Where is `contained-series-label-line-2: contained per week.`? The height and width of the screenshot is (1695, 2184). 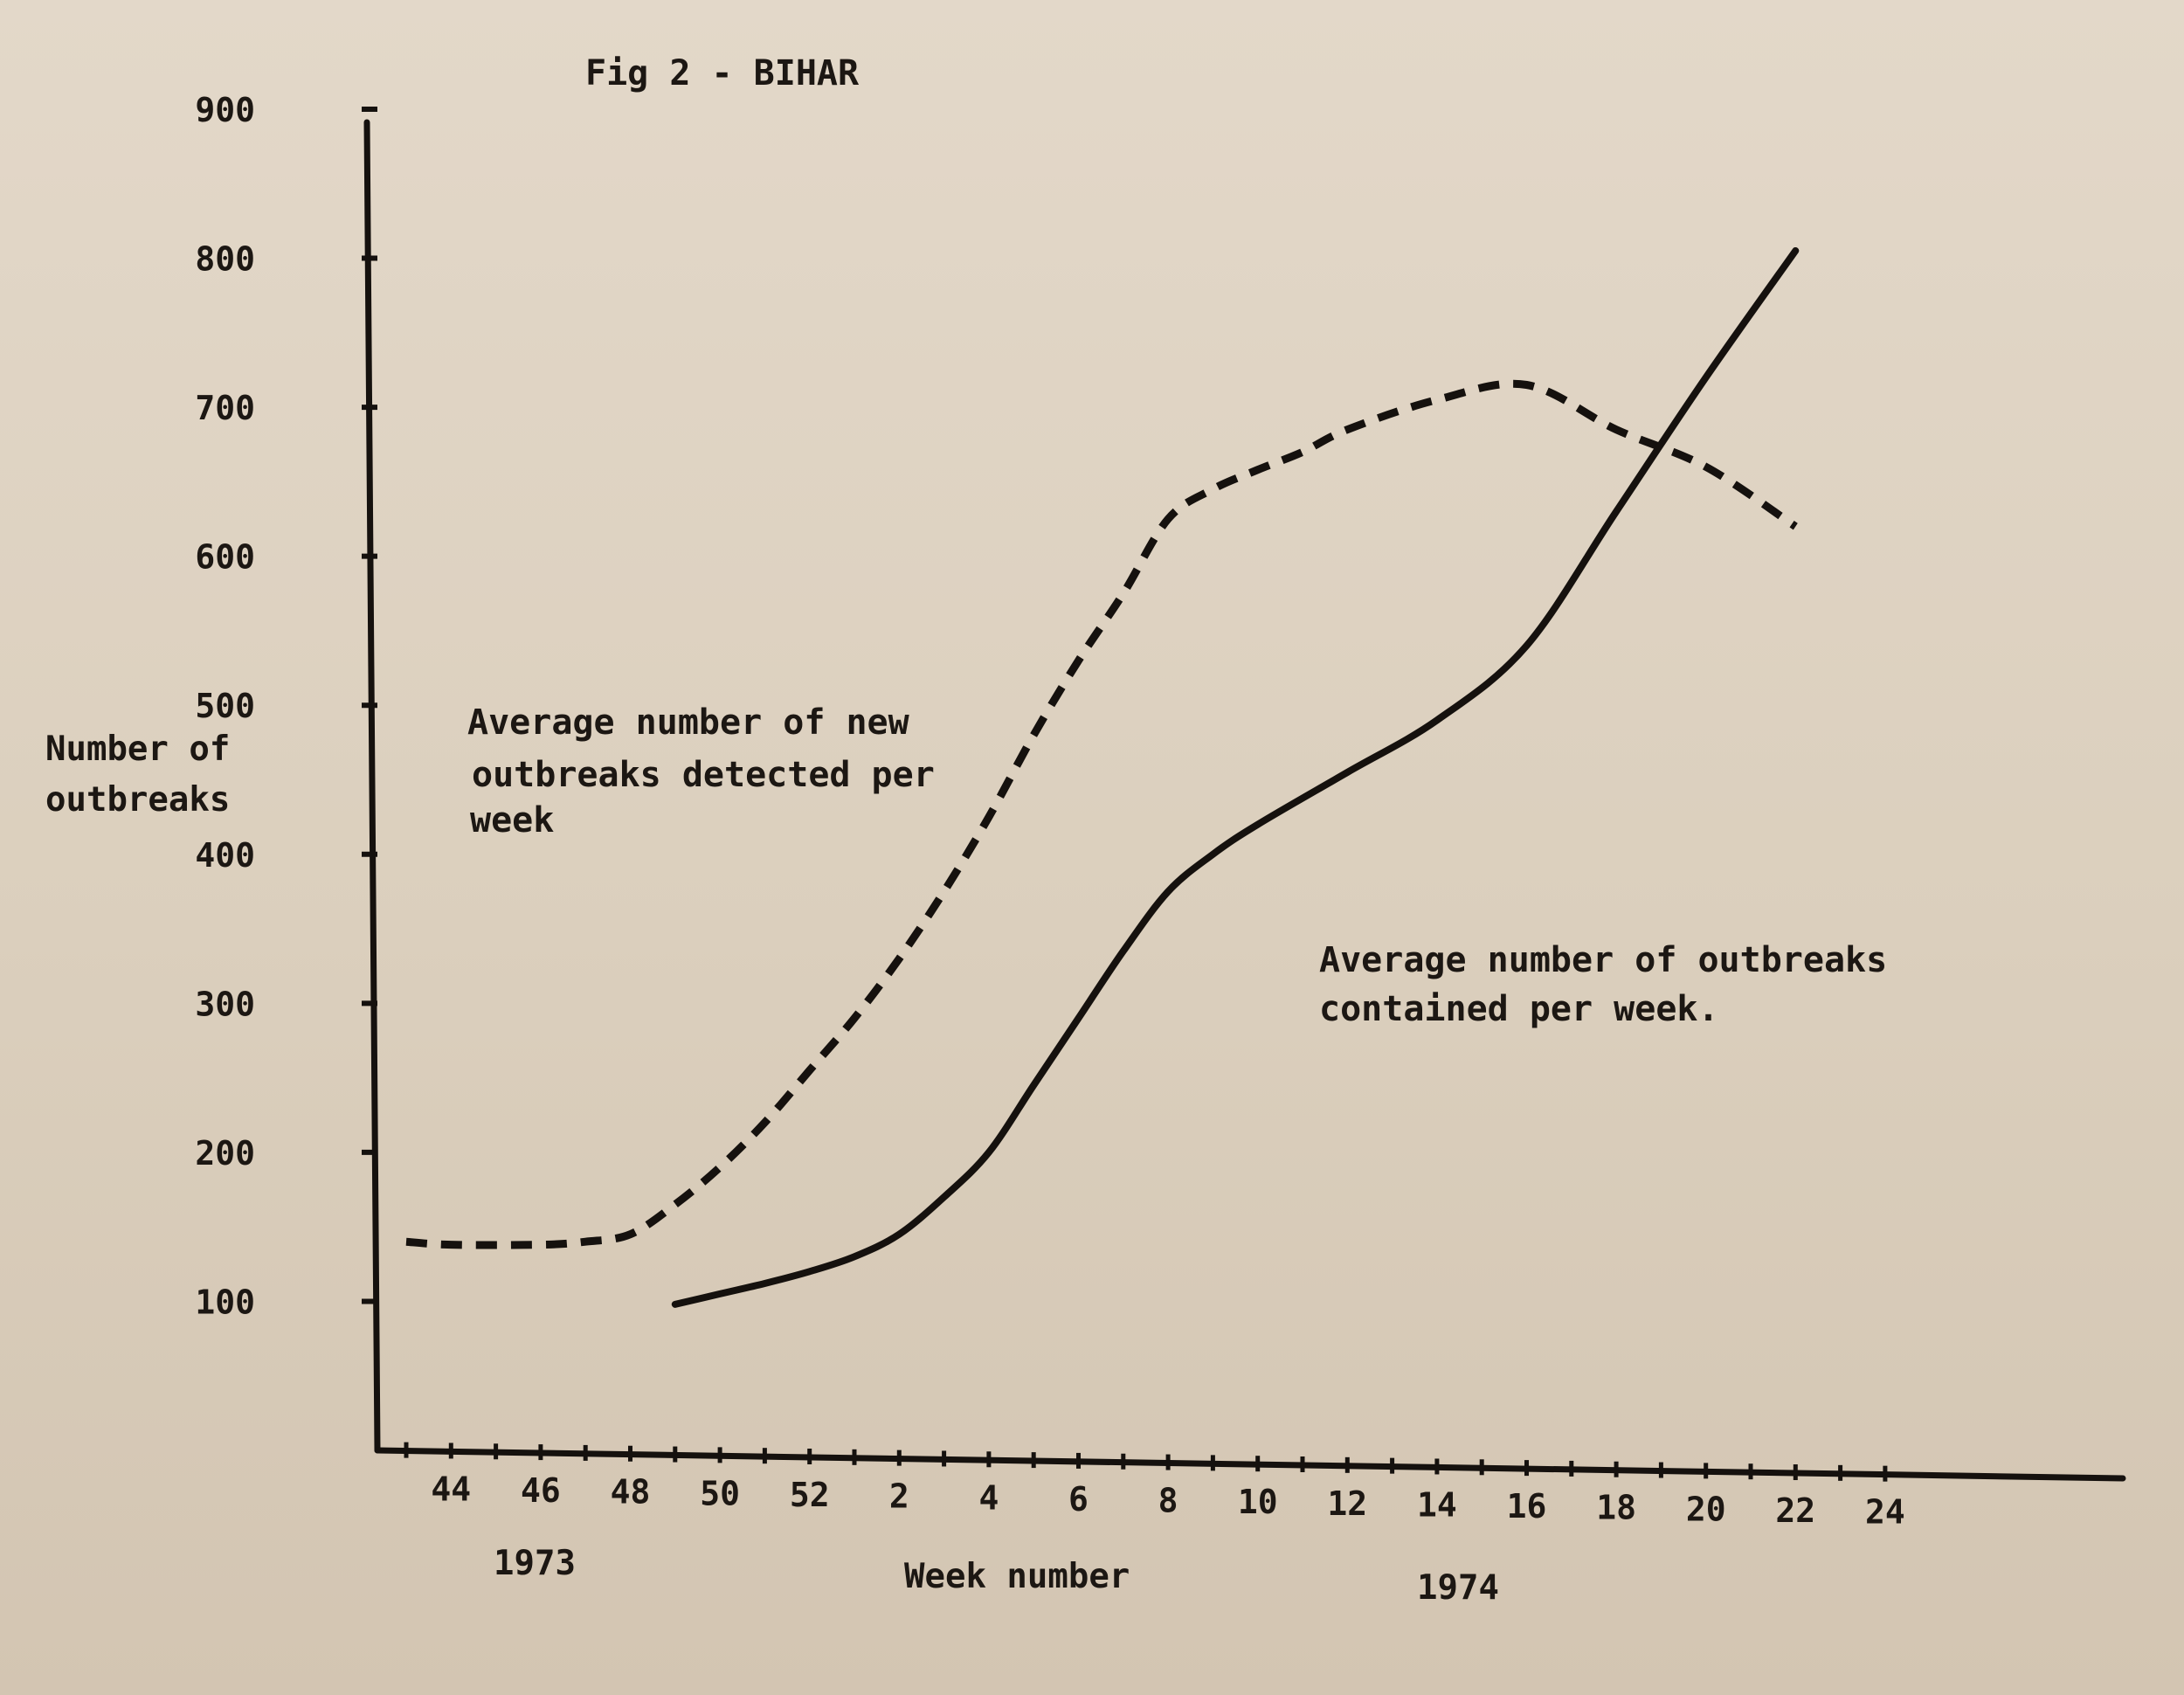 contained-series-label-line-2: contained per week. is located at coordinates (1519, 1009).